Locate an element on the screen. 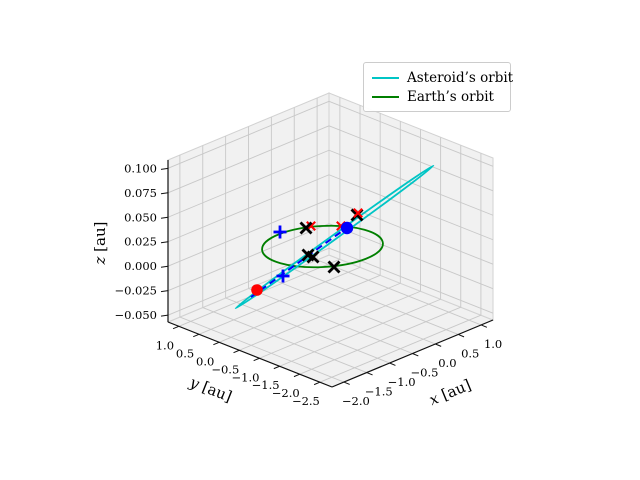 The width and height of the screenshot is (640, 480). legend: Asteroid’s orbit Earth’s orbit is located at coordinates (438, 87).